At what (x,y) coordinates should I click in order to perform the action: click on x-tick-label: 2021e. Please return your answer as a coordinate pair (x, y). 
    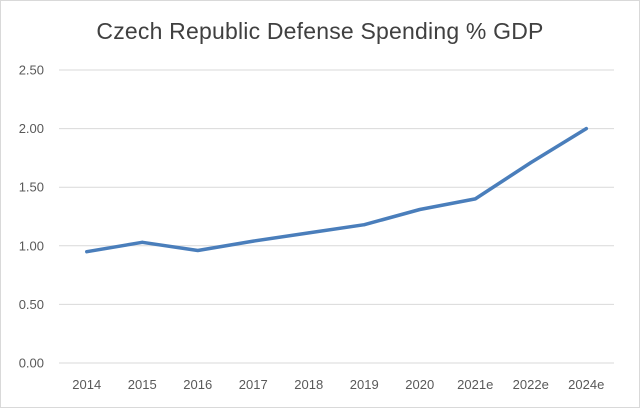
    Looking at the image, I should click on (475, 384).